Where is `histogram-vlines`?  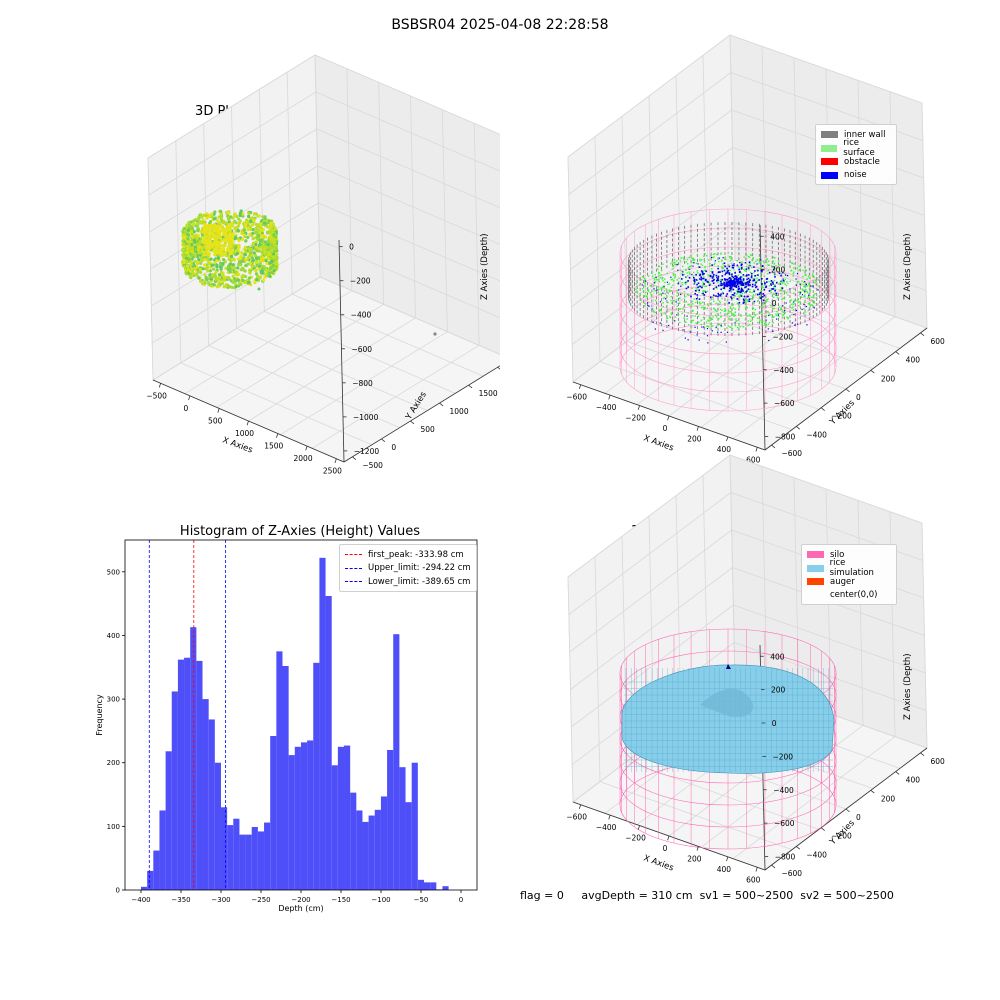 histogram-vlines is located at coordinates (187, 715).